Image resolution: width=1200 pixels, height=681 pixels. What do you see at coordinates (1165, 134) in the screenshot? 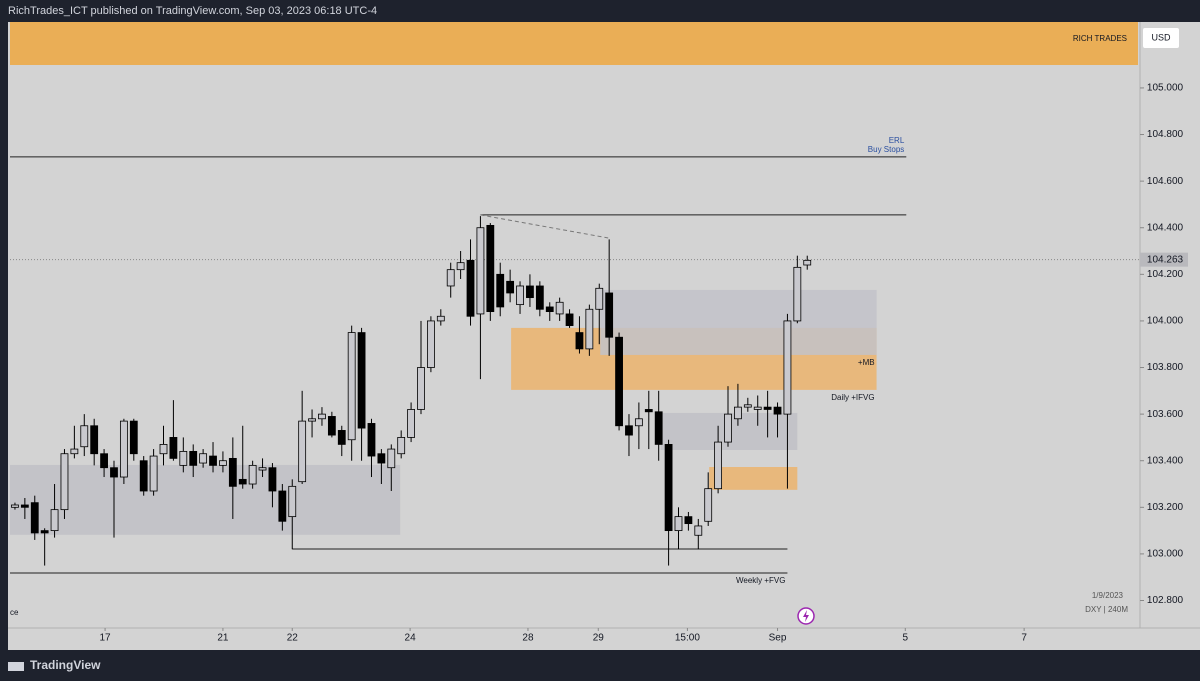
I see `y-tick-label: 104.800` at bounding box center [1165, 134].